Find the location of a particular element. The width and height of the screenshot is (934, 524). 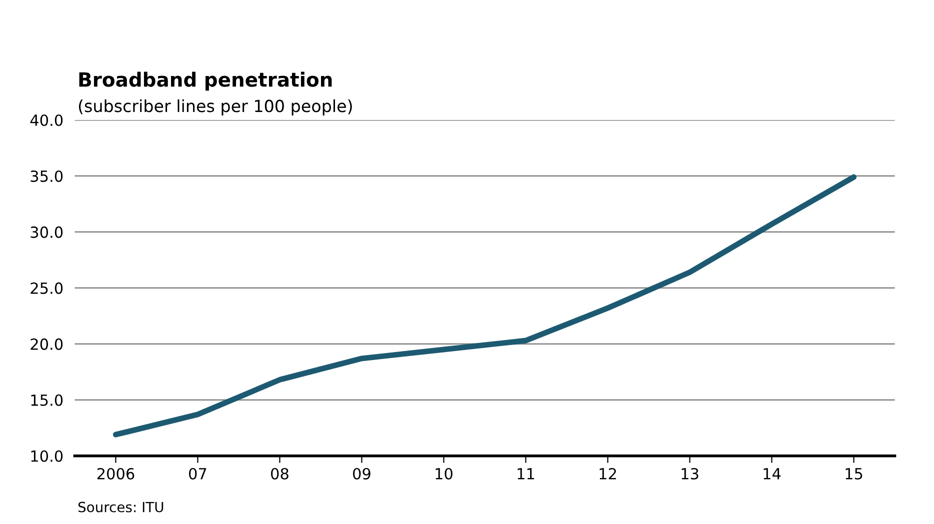

x-tick-label: 11 is located at coordinates (526, 474).